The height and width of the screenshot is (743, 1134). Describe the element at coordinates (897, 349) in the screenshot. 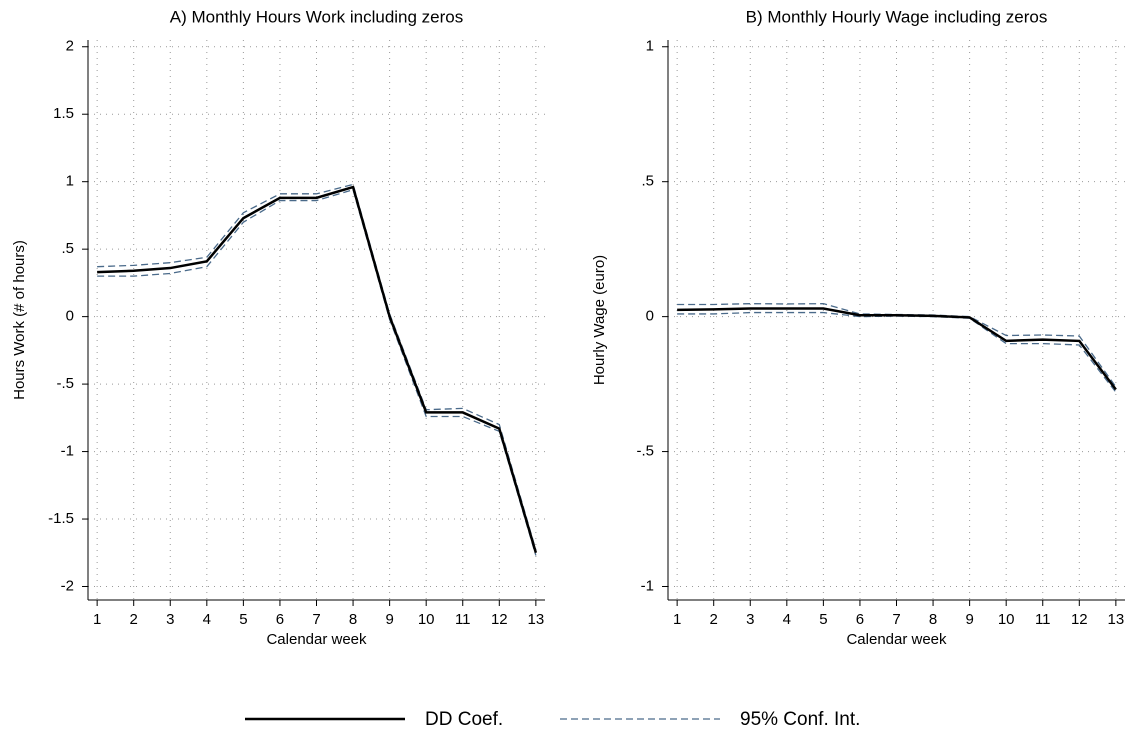

I see `series-line` at that location.